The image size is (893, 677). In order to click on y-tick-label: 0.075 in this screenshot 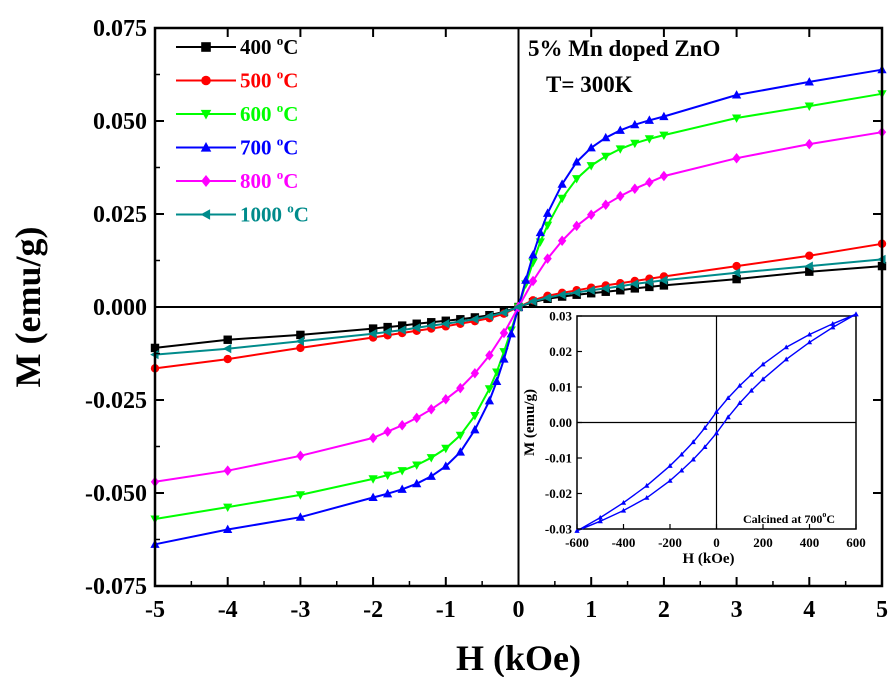, I will do `click(120, 29)`.